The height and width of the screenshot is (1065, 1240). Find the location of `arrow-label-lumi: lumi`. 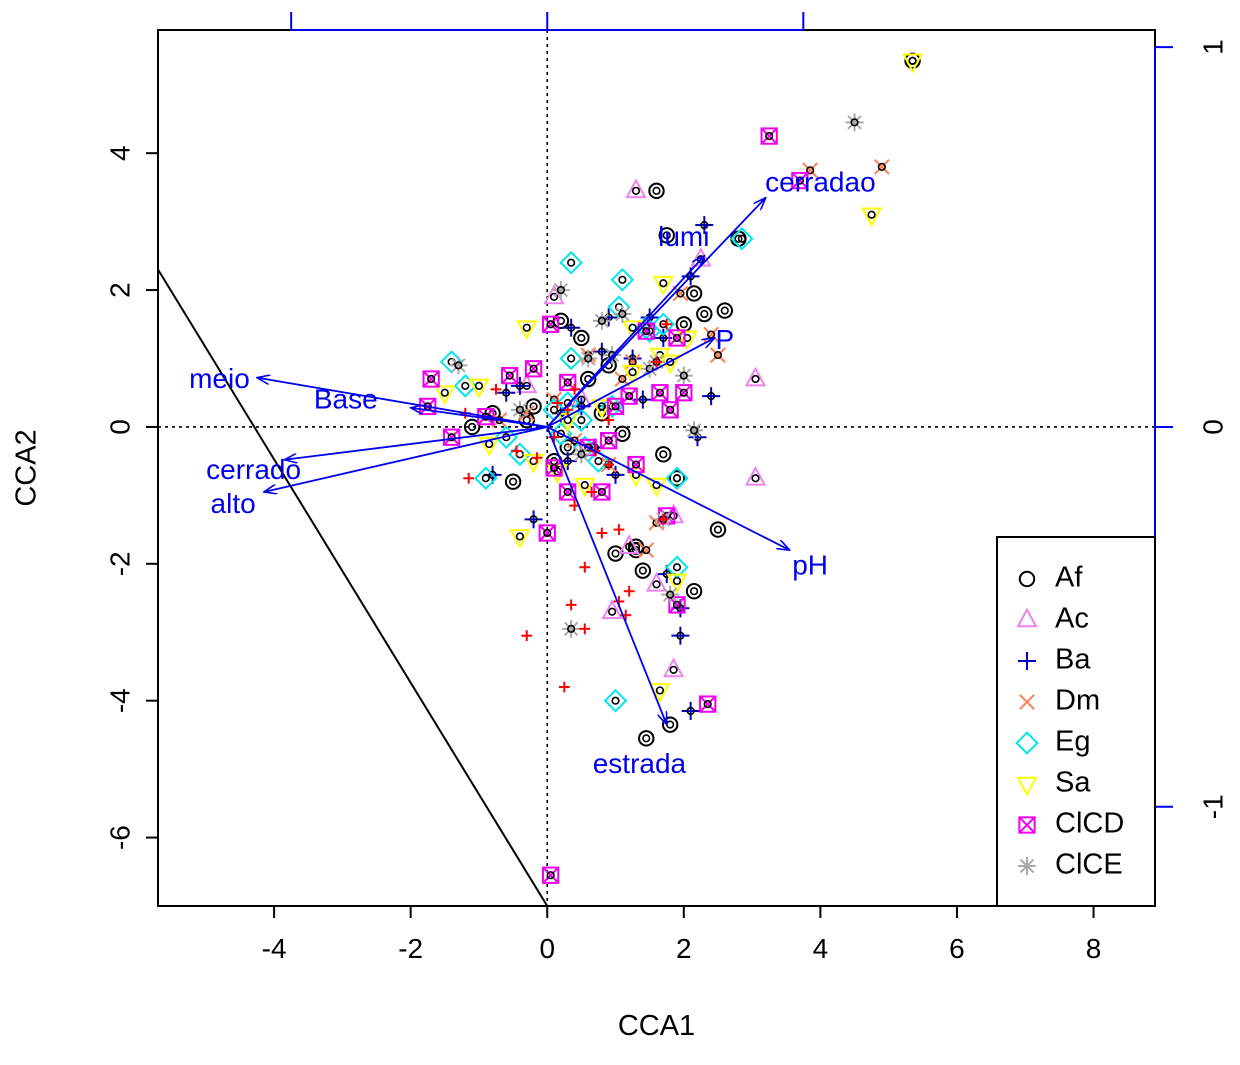

arrow-label-lumi: lumi is located at coordinates (683, 236).